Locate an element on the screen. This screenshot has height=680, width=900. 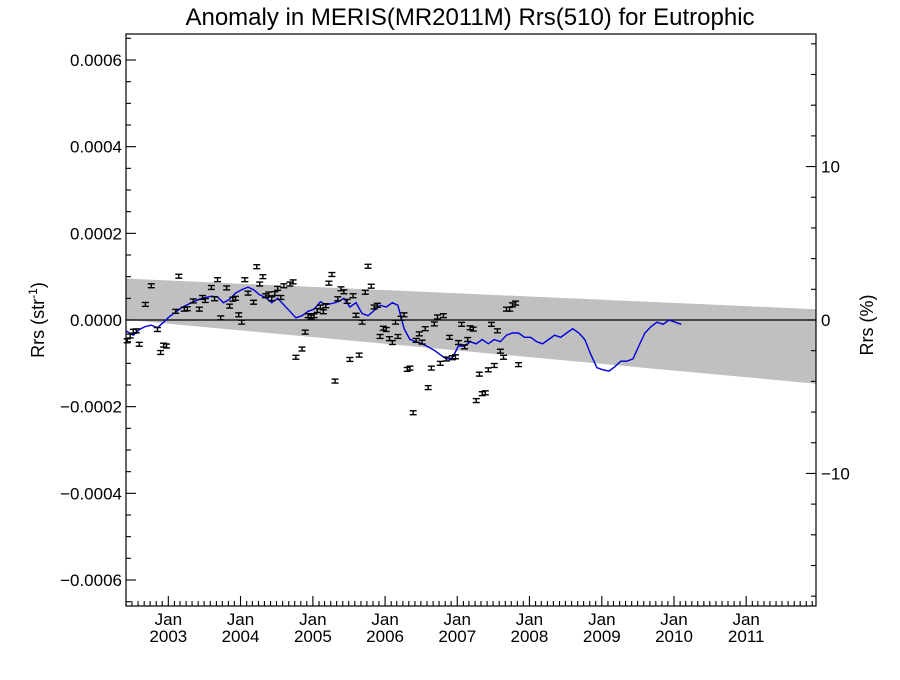
y2-tick-label: −10 is located at coordinates (835, 473).